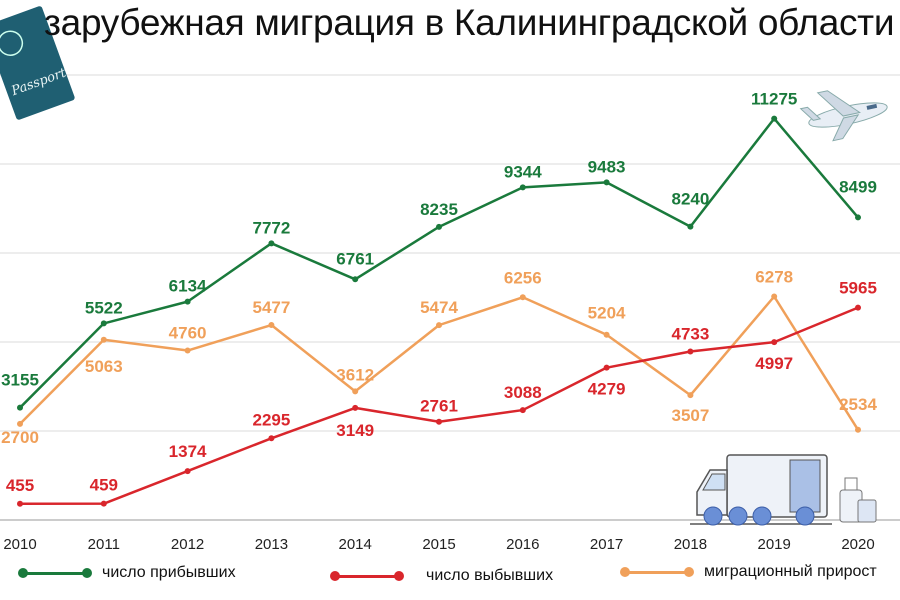  I want to click on truck-icon, so click(761, 490).